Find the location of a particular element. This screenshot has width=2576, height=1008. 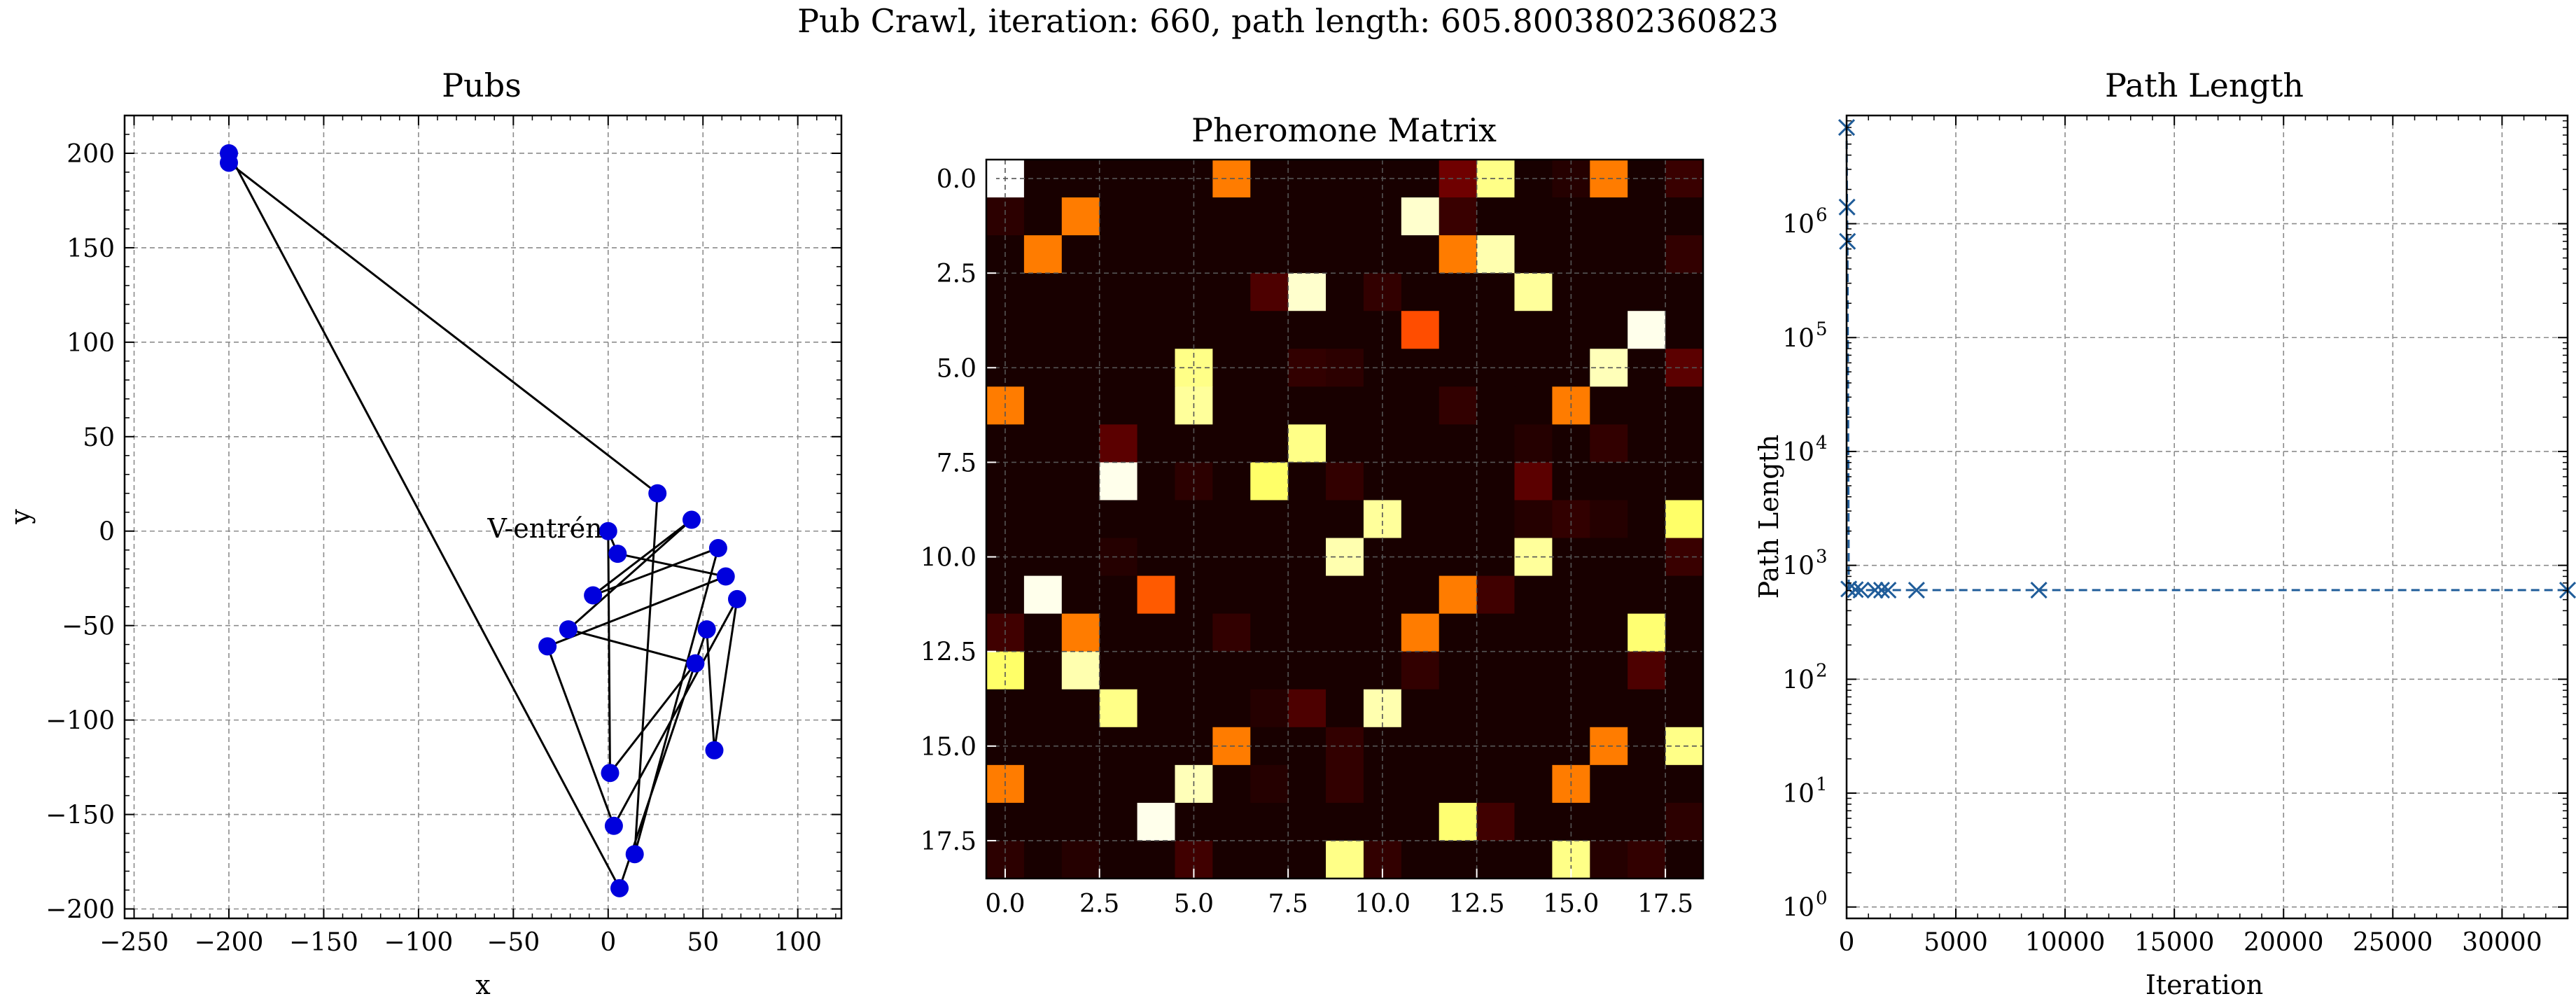

pheromone-xtick-label: 12.5 is located at coordinates (1477, 904).